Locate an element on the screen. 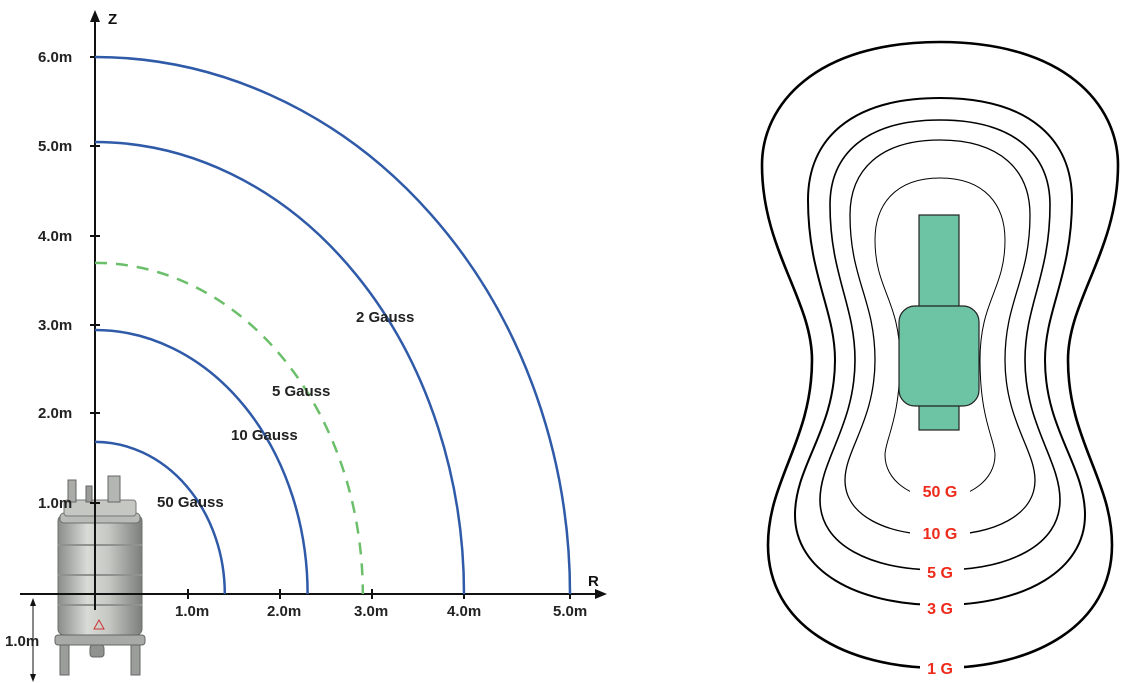  contour-labels: 50 G 10 G 5 G 3 G 1 G is located at coordinates (940, 579).